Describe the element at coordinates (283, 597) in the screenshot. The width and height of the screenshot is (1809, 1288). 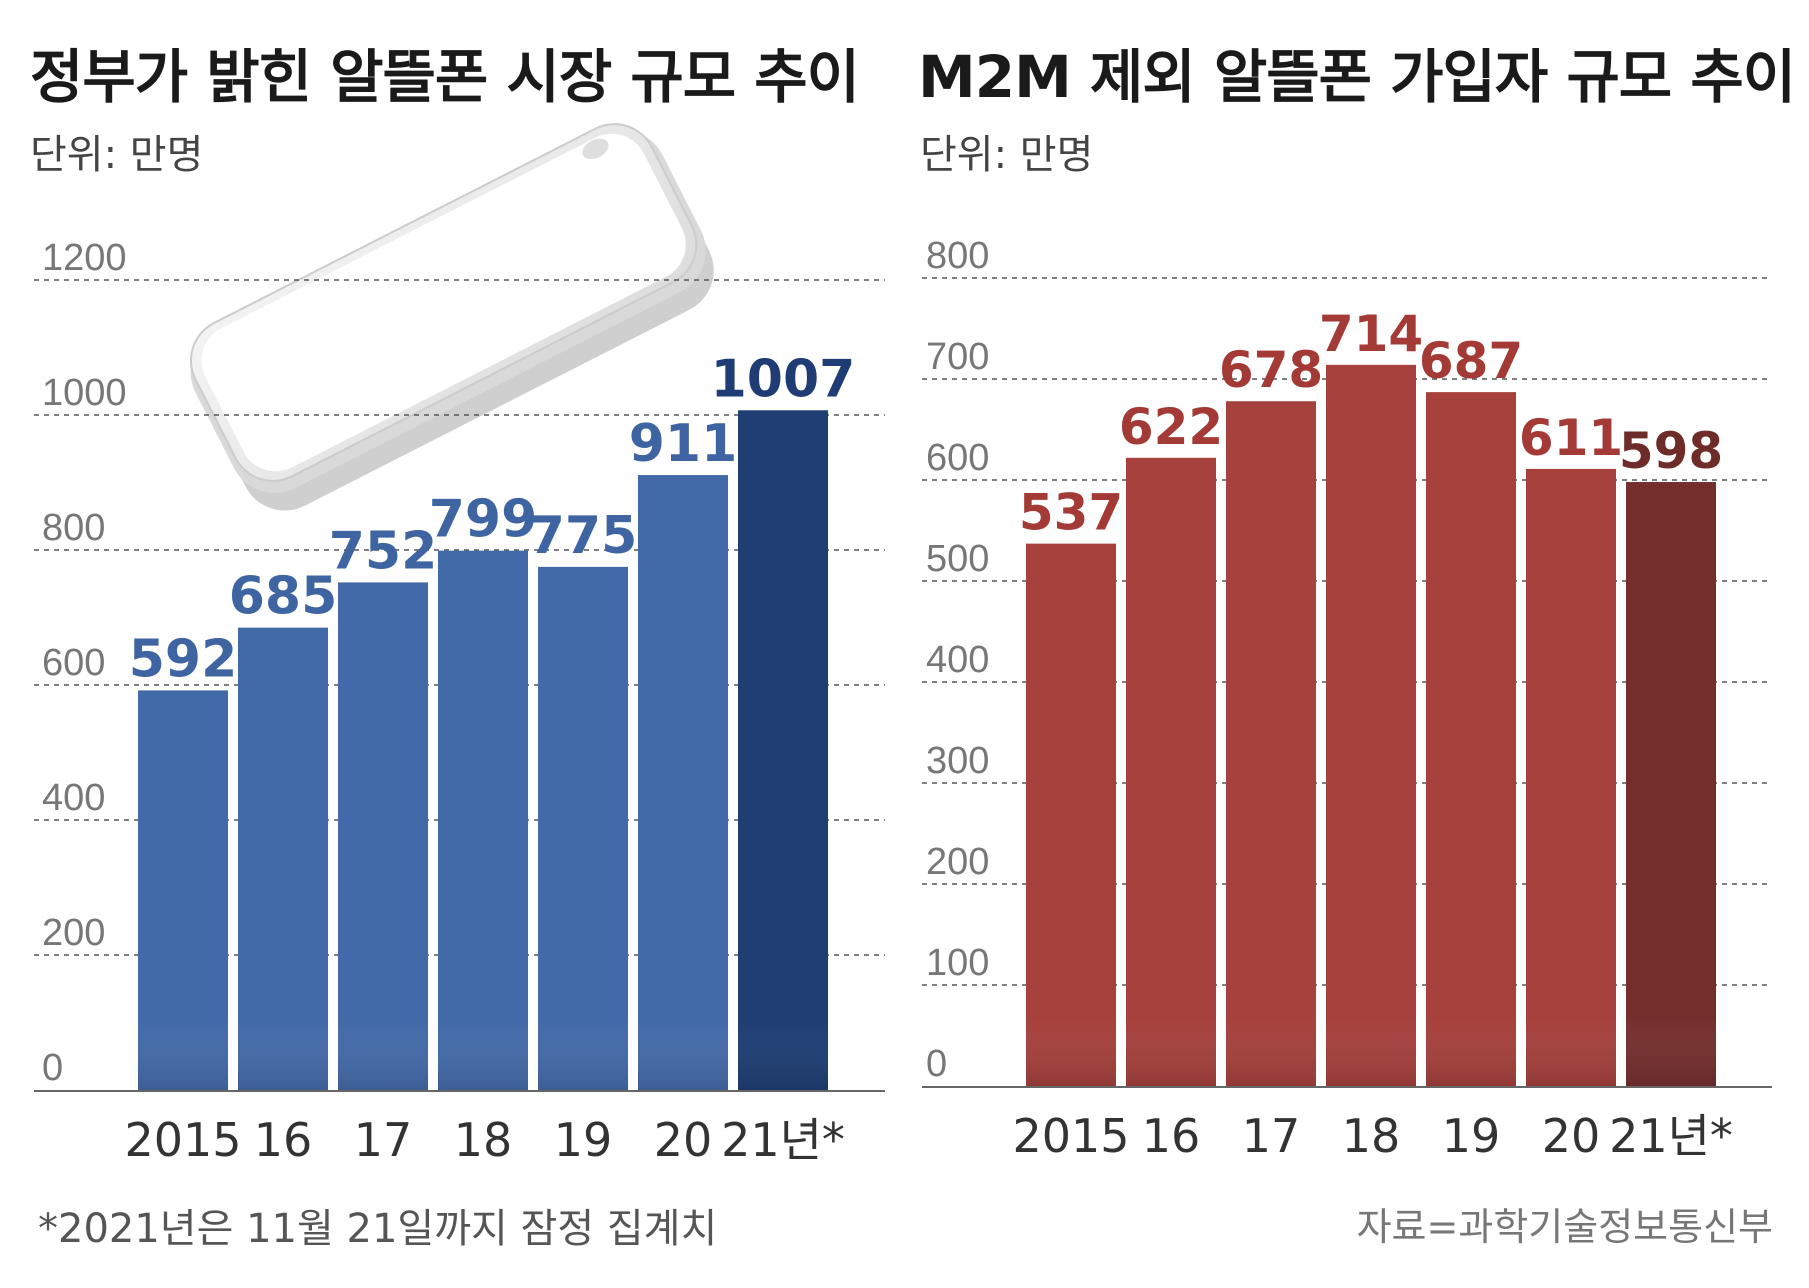
I see `value-label: 685` at that location.